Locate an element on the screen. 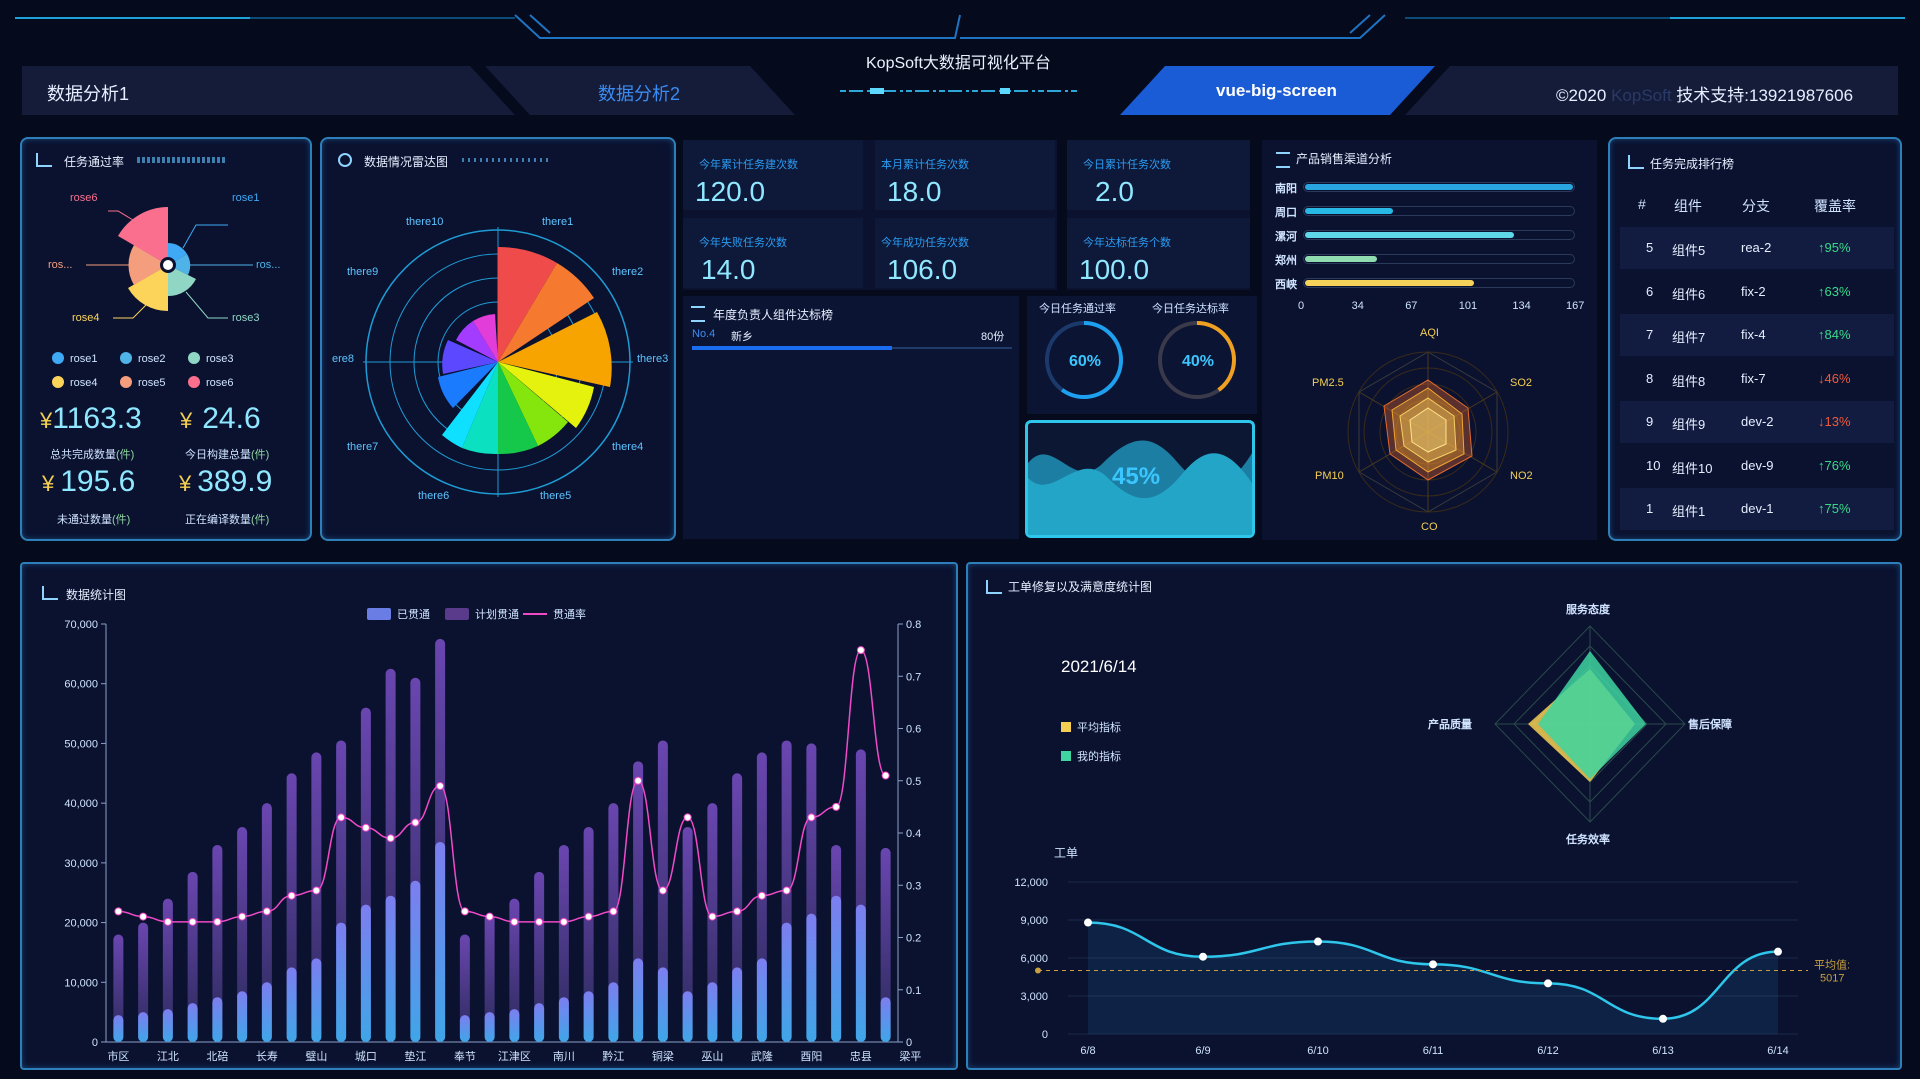 Image resolution: width=1920 pixels, height=1079 pixels. x-tick-label: 江北 is located at coordinates (168, 1056).